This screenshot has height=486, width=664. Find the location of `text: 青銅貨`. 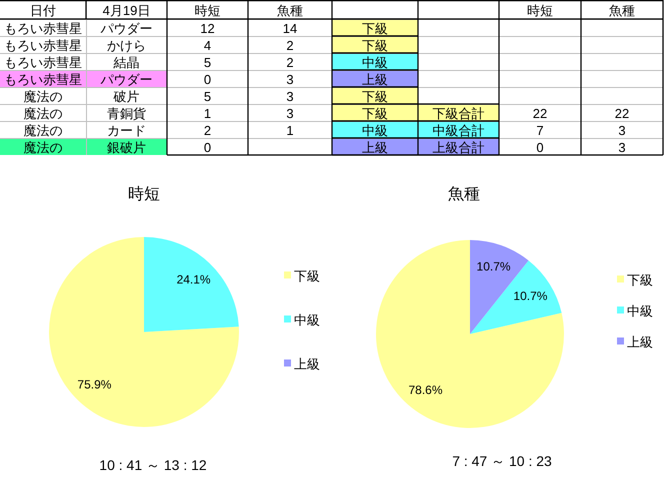

text: 青銅貨 is located at coordinates (126, 113).